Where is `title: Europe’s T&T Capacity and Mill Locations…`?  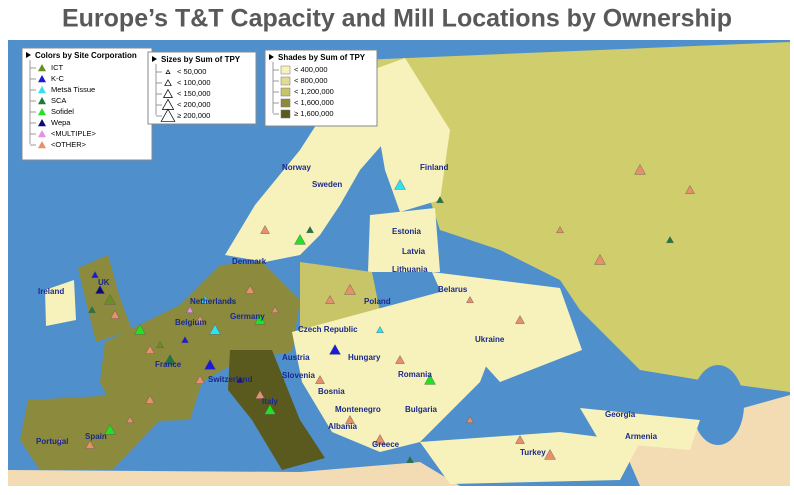 title: Europe’s T&T Capacity and Mill Locations… is located at coordinates (397, 19).